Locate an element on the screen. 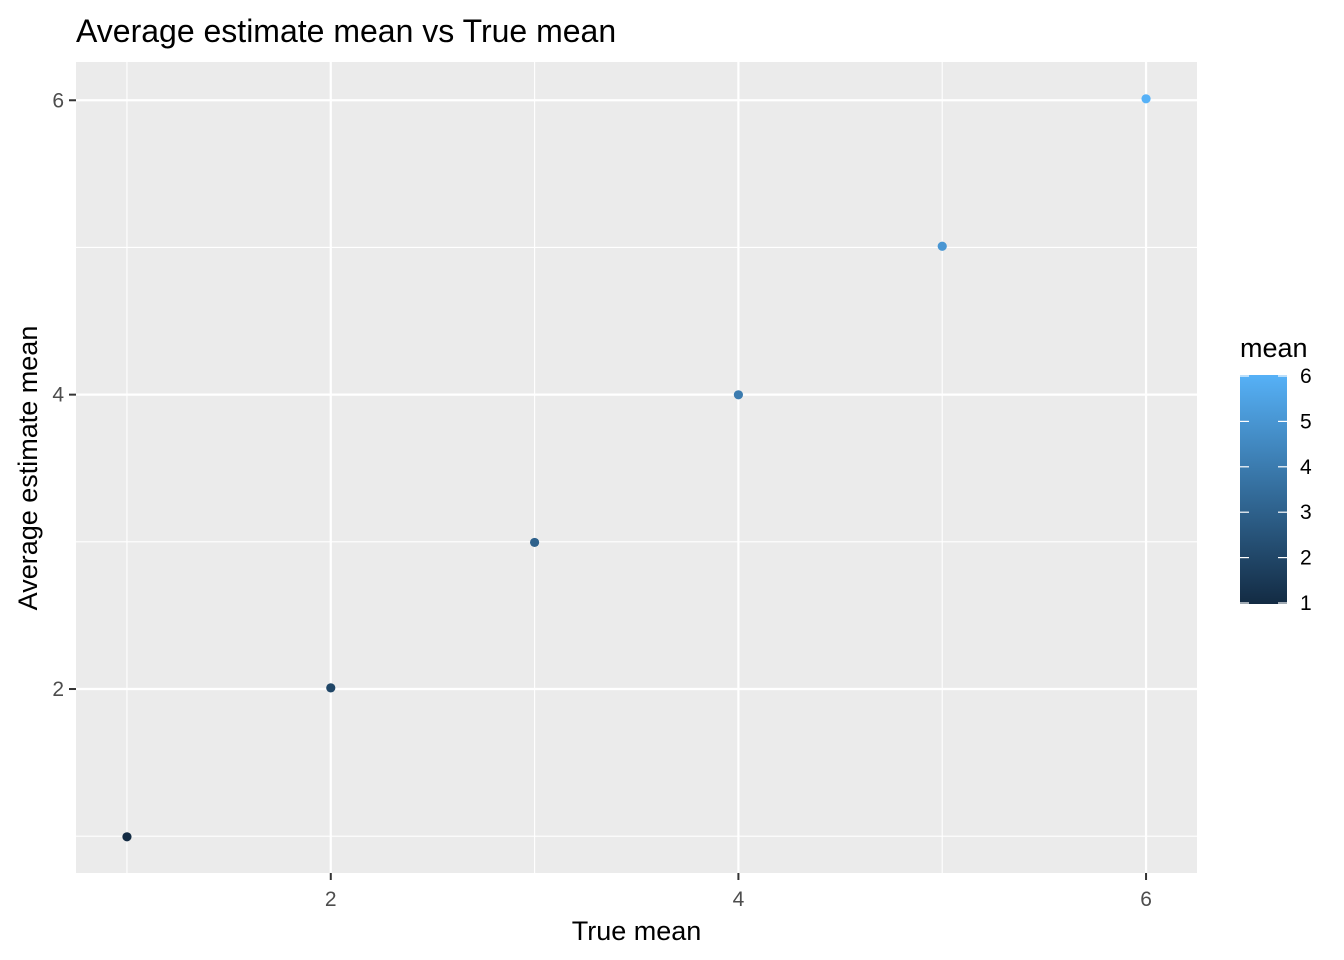 The image size is (1344, 960). legend-title: mean is located at coordinates (1274, 348).